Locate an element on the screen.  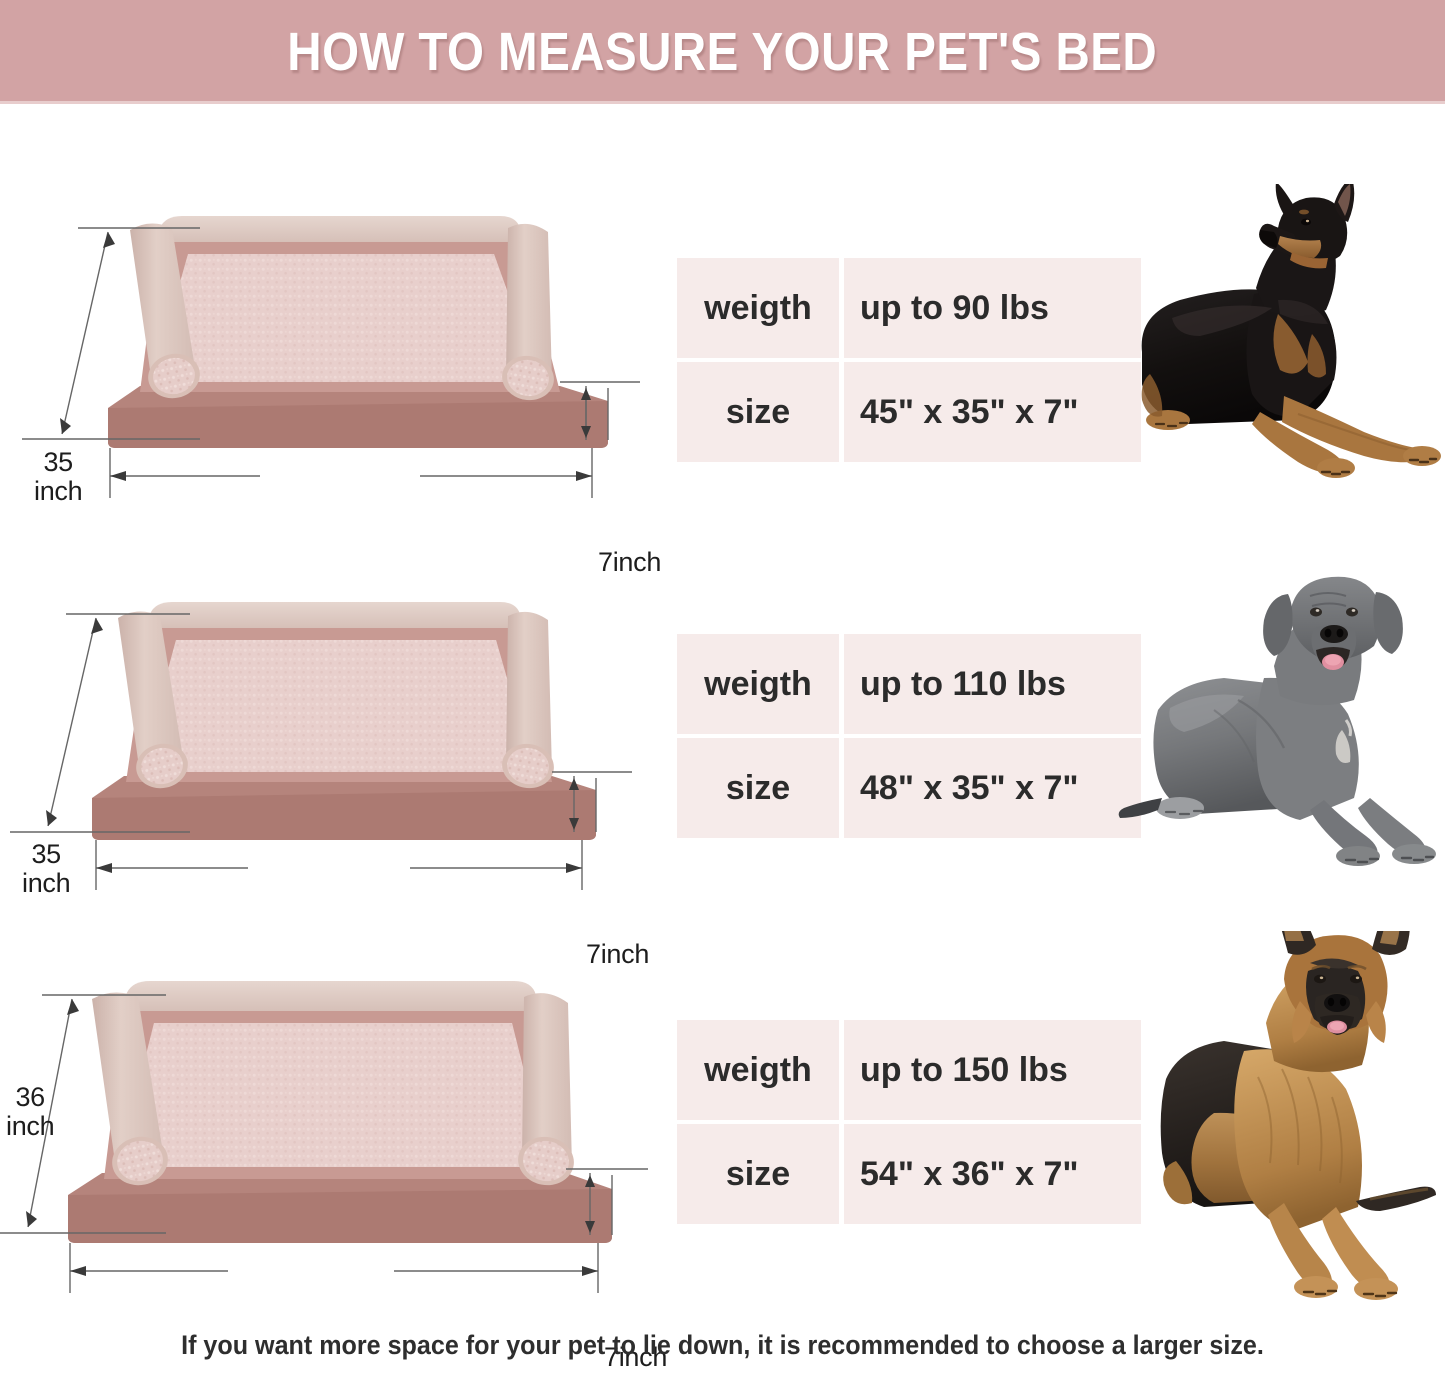
spec-value-text: 45" x 35" x 7" is located at coordinates (969, 411).